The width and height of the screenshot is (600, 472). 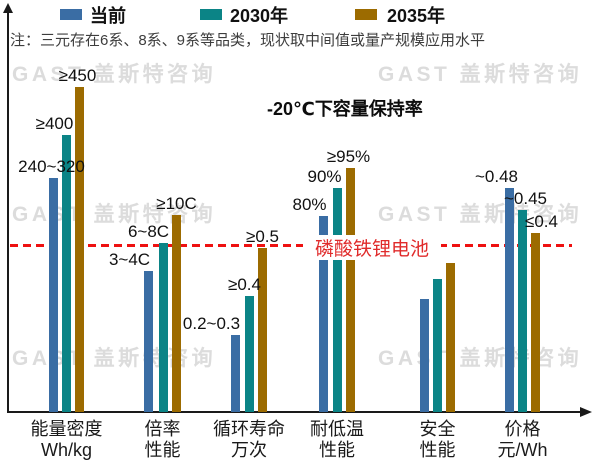 What do you see at coordinates (345, 109) in the screenshot?
I see `low-temp-annotation: -20℃下容量保持率` at bounding box center [345, 109].